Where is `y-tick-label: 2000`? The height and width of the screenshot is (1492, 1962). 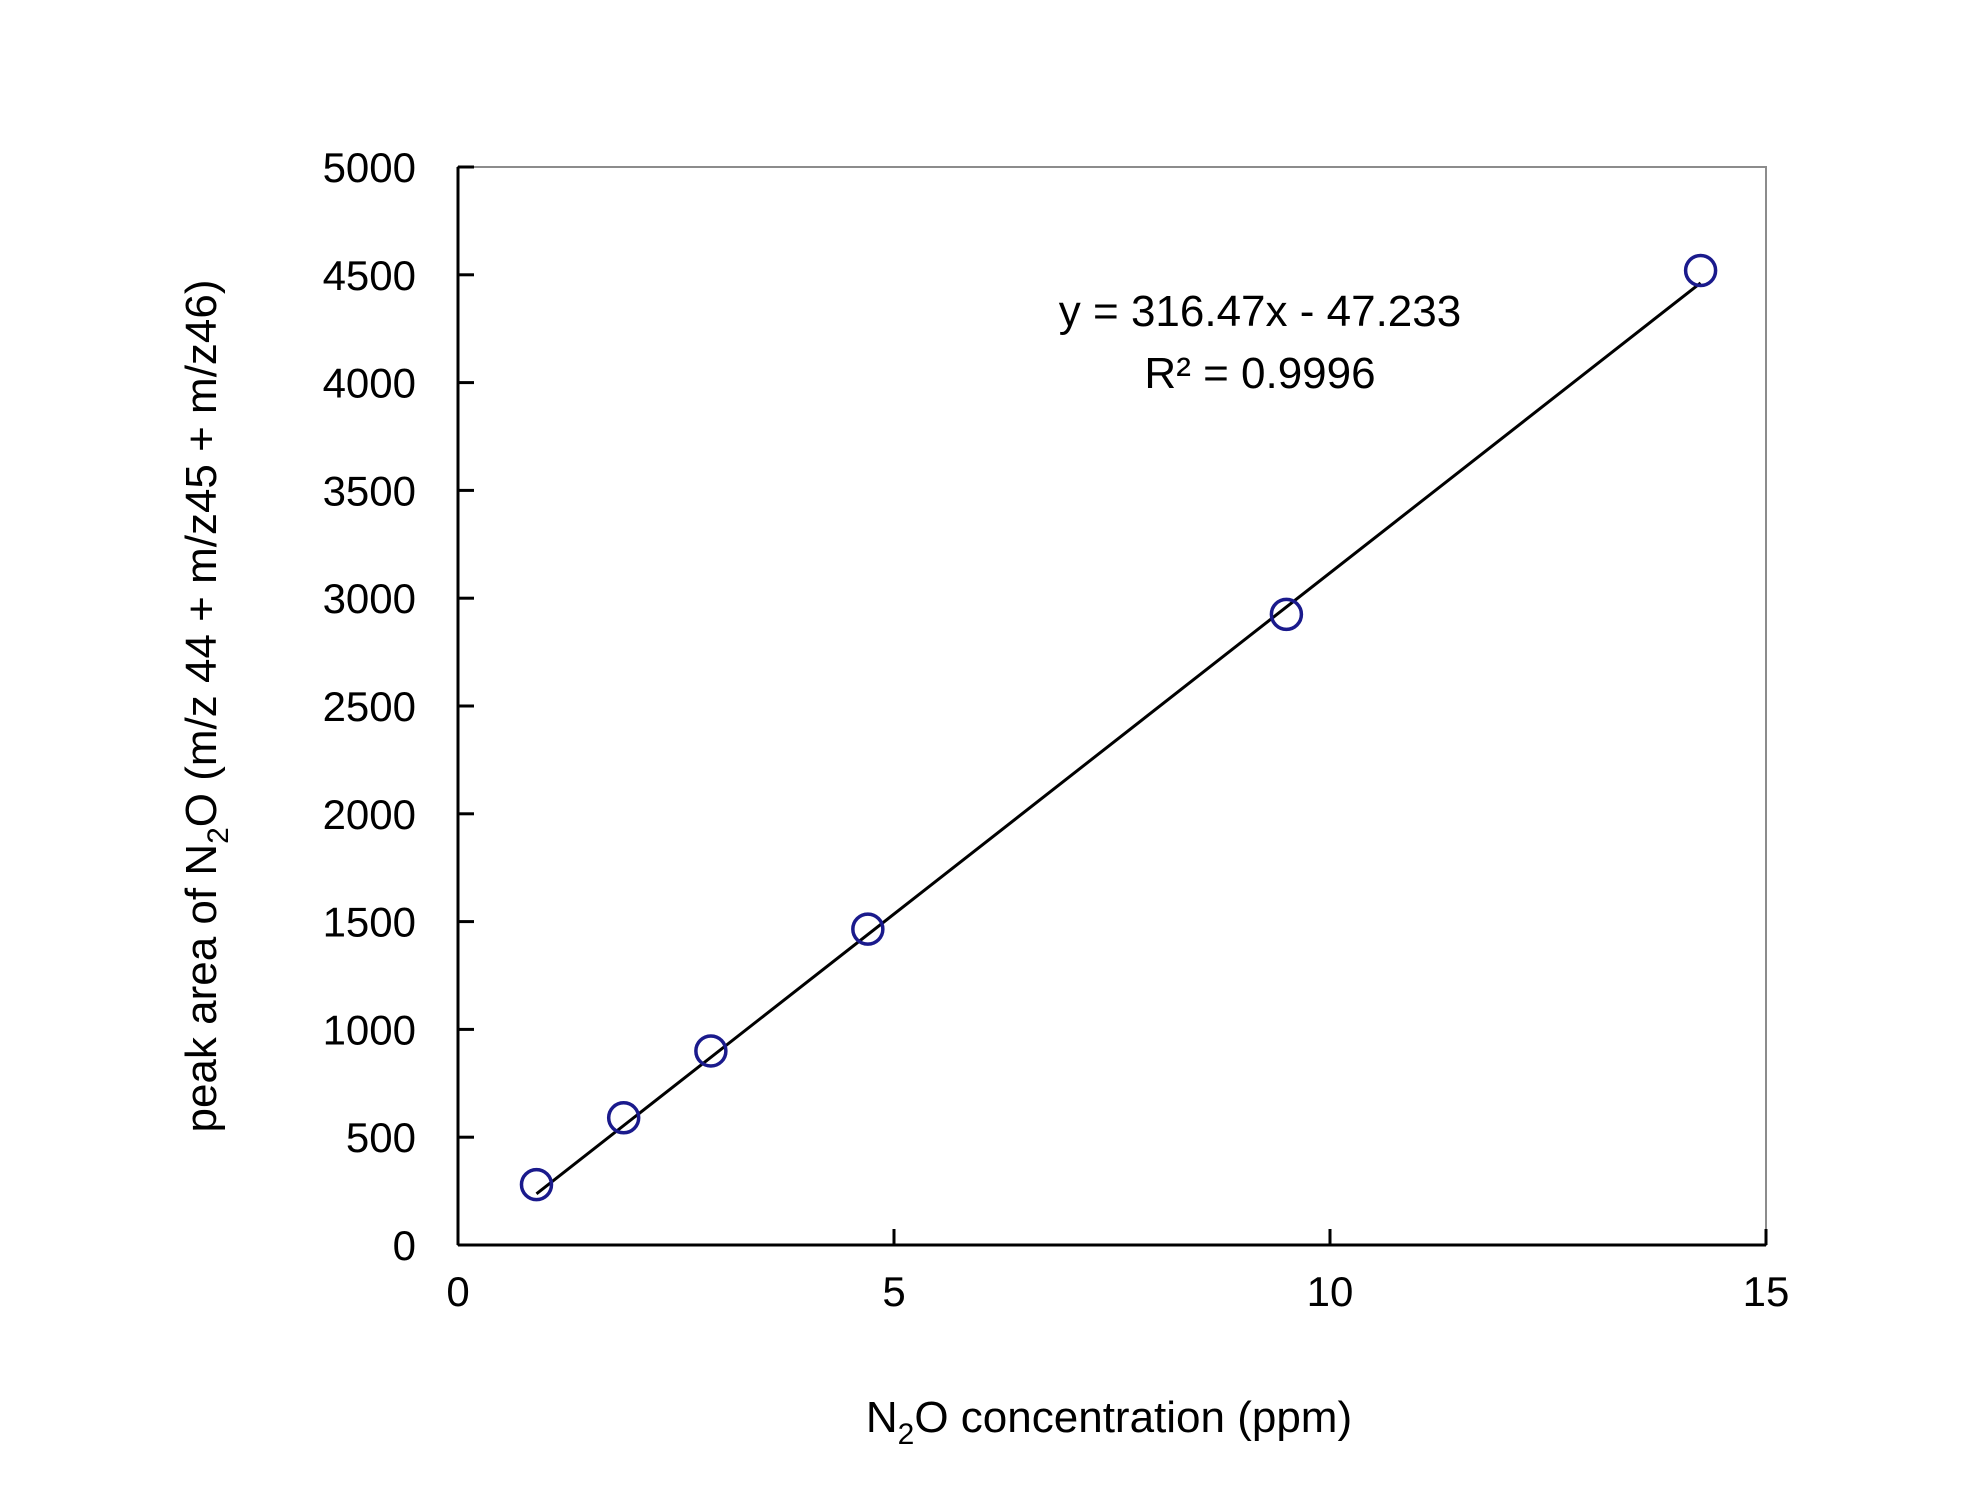 y-tick-label: 2000 is located at coordinates (369, 814).